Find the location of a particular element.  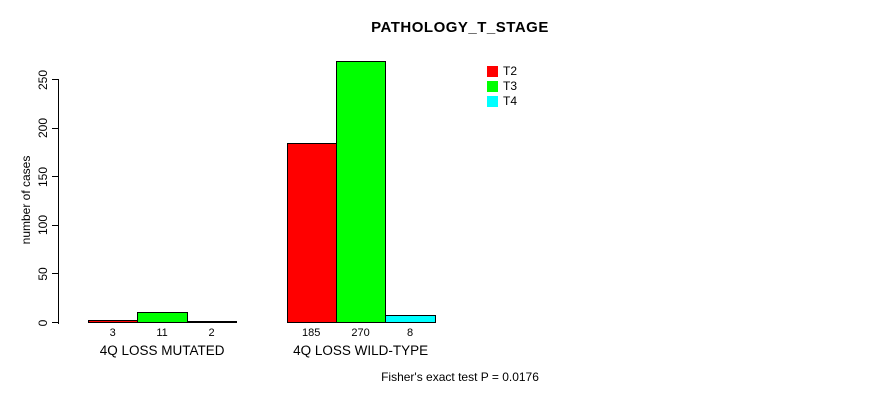

legend-item-t4: T4 is located at coordinates (502, 101).